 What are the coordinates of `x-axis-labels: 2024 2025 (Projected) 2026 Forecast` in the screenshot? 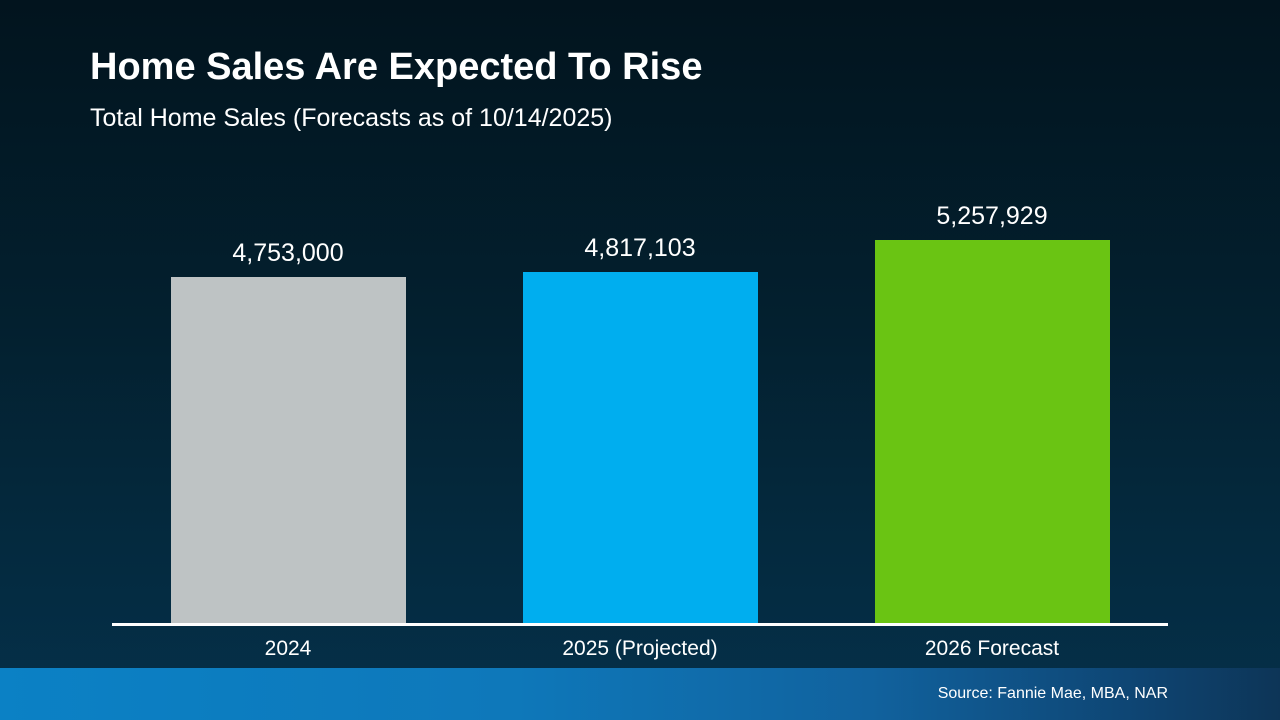 It's located at (640, 649).